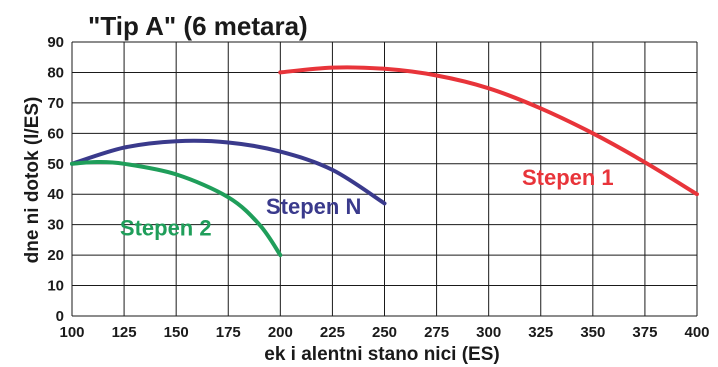 Image resolution: width=718 pixels, height=367 pixels. What do you see at coordinates (592, 332) in the screenshot?
I see `x-tick-label: 350` at bounding box center [592, 332].